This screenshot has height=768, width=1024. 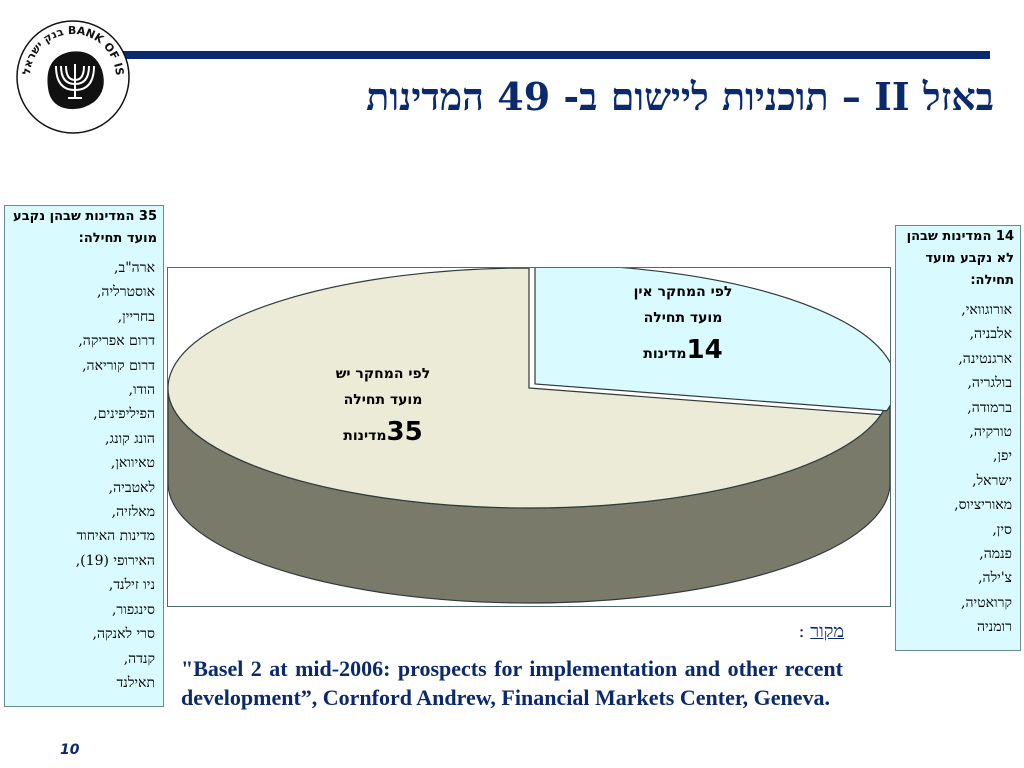 I want to click on right-country-item: בולגריה,, so click(x=989, y=383).